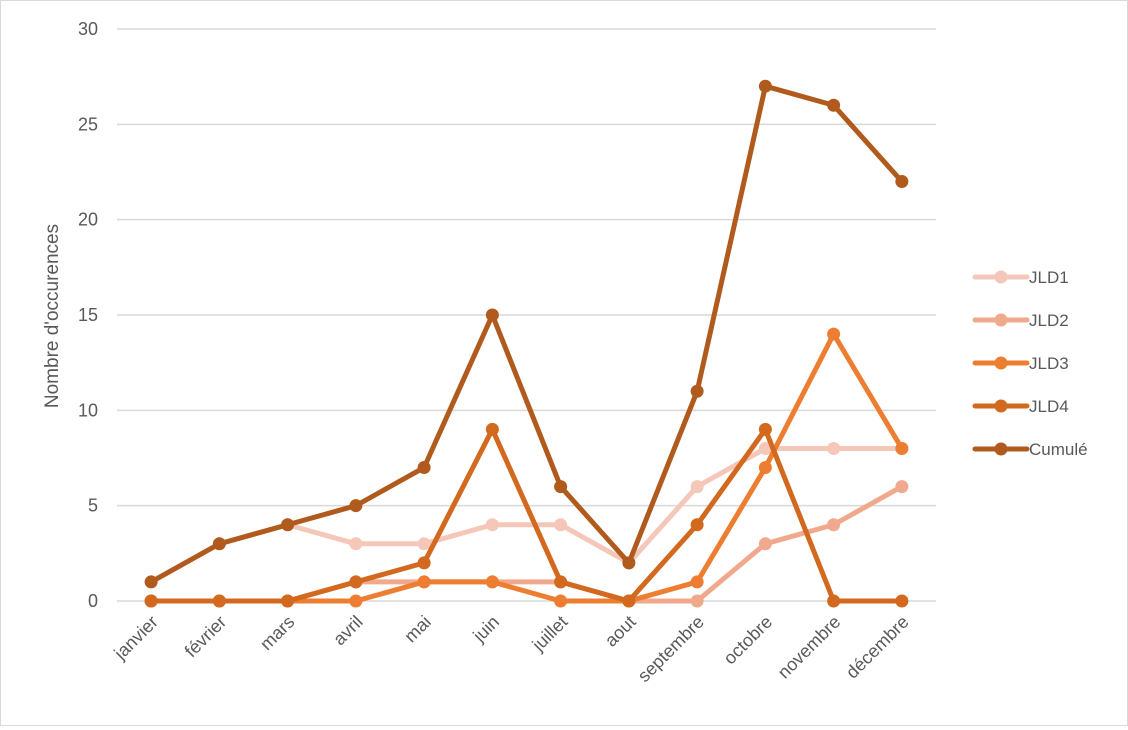  Describe the element at coordinates (620, 631) in the screenshot. I see `x-tick-label: aout` at that location.